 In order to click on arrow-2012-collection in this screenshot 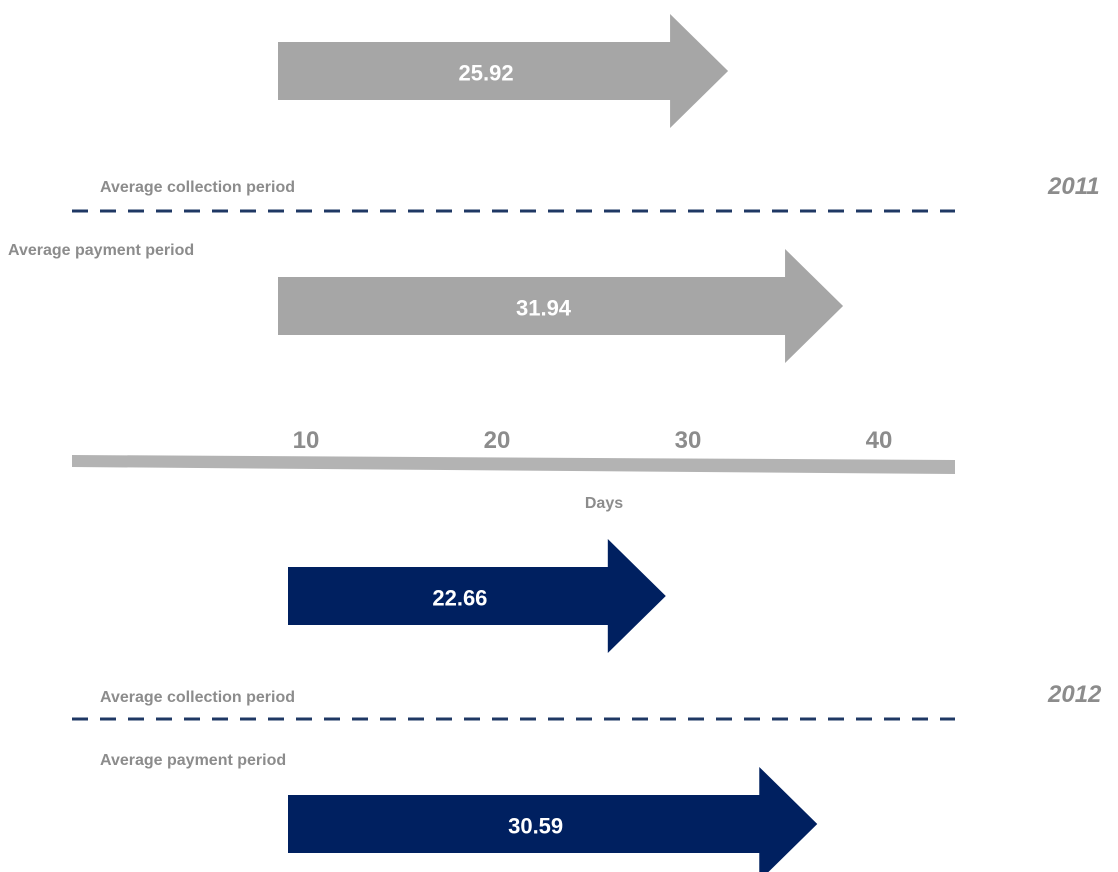, I will do `click(477, 596)`.